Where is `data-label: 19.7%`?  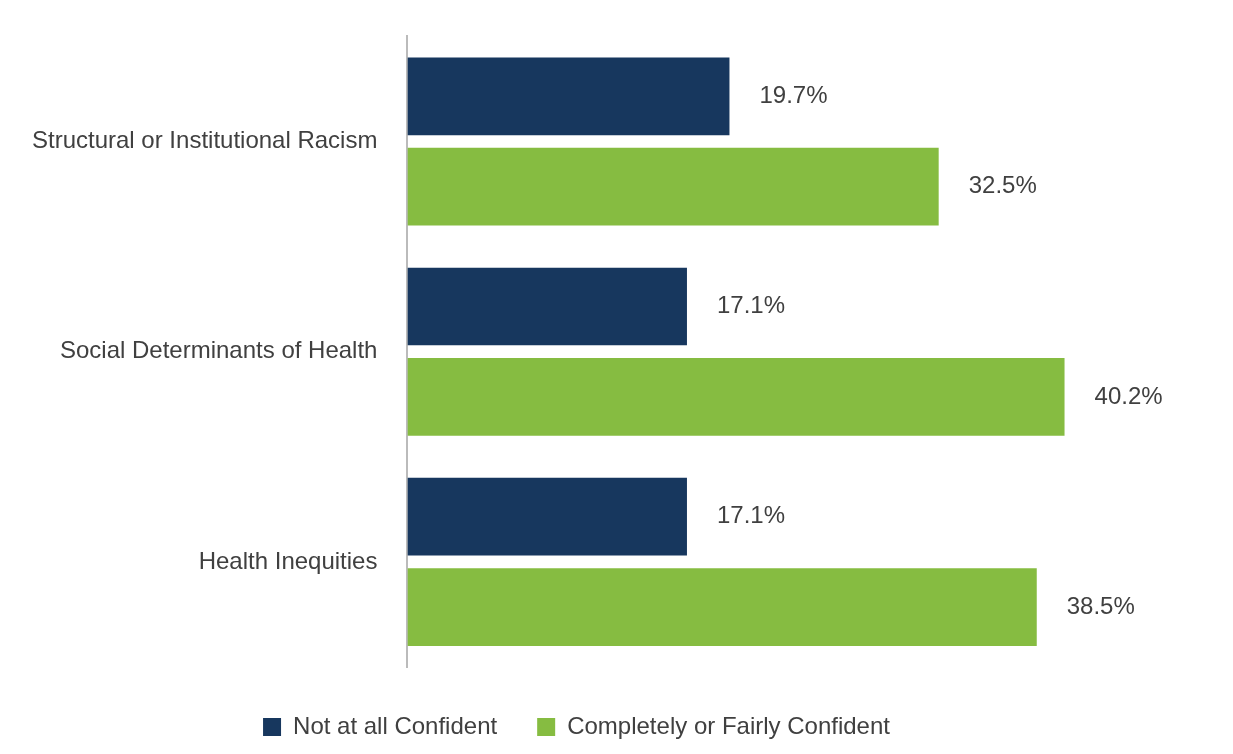
data-label: 19.7% is located at coordinates (793, 94).